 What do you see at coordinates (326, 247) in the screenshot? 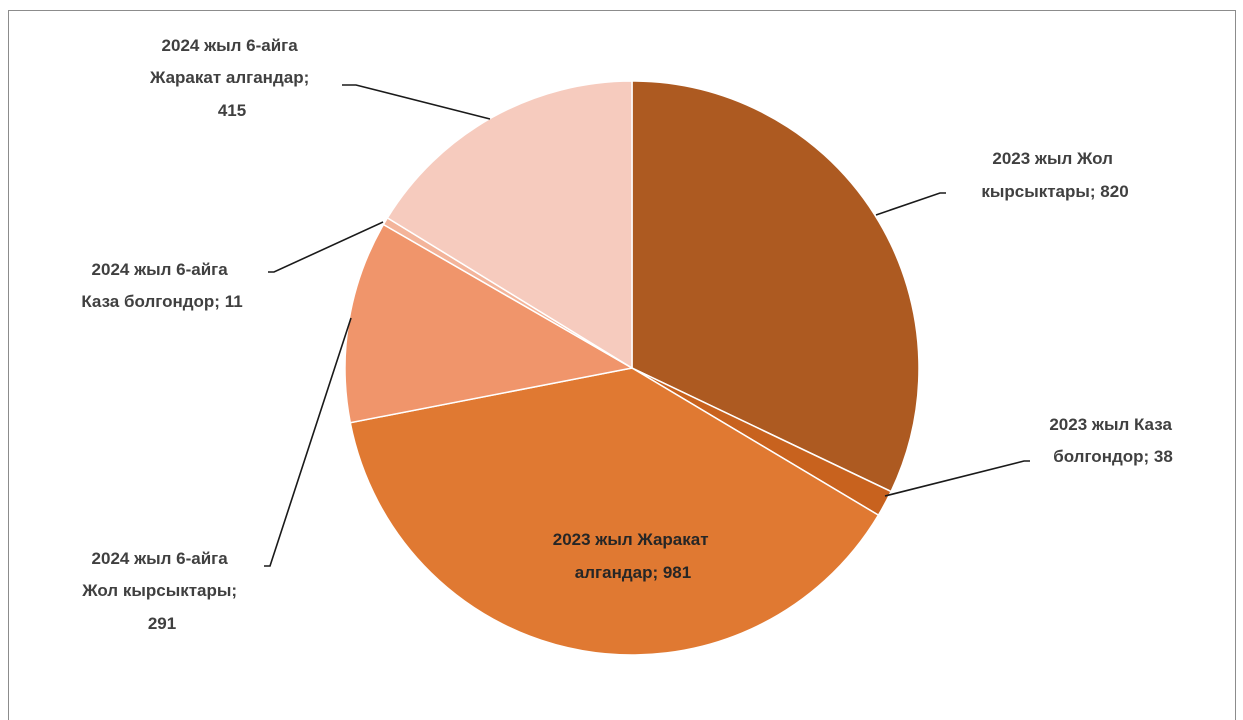
I see `leader-line-2024-deaths` at bounding box center [326, 247].